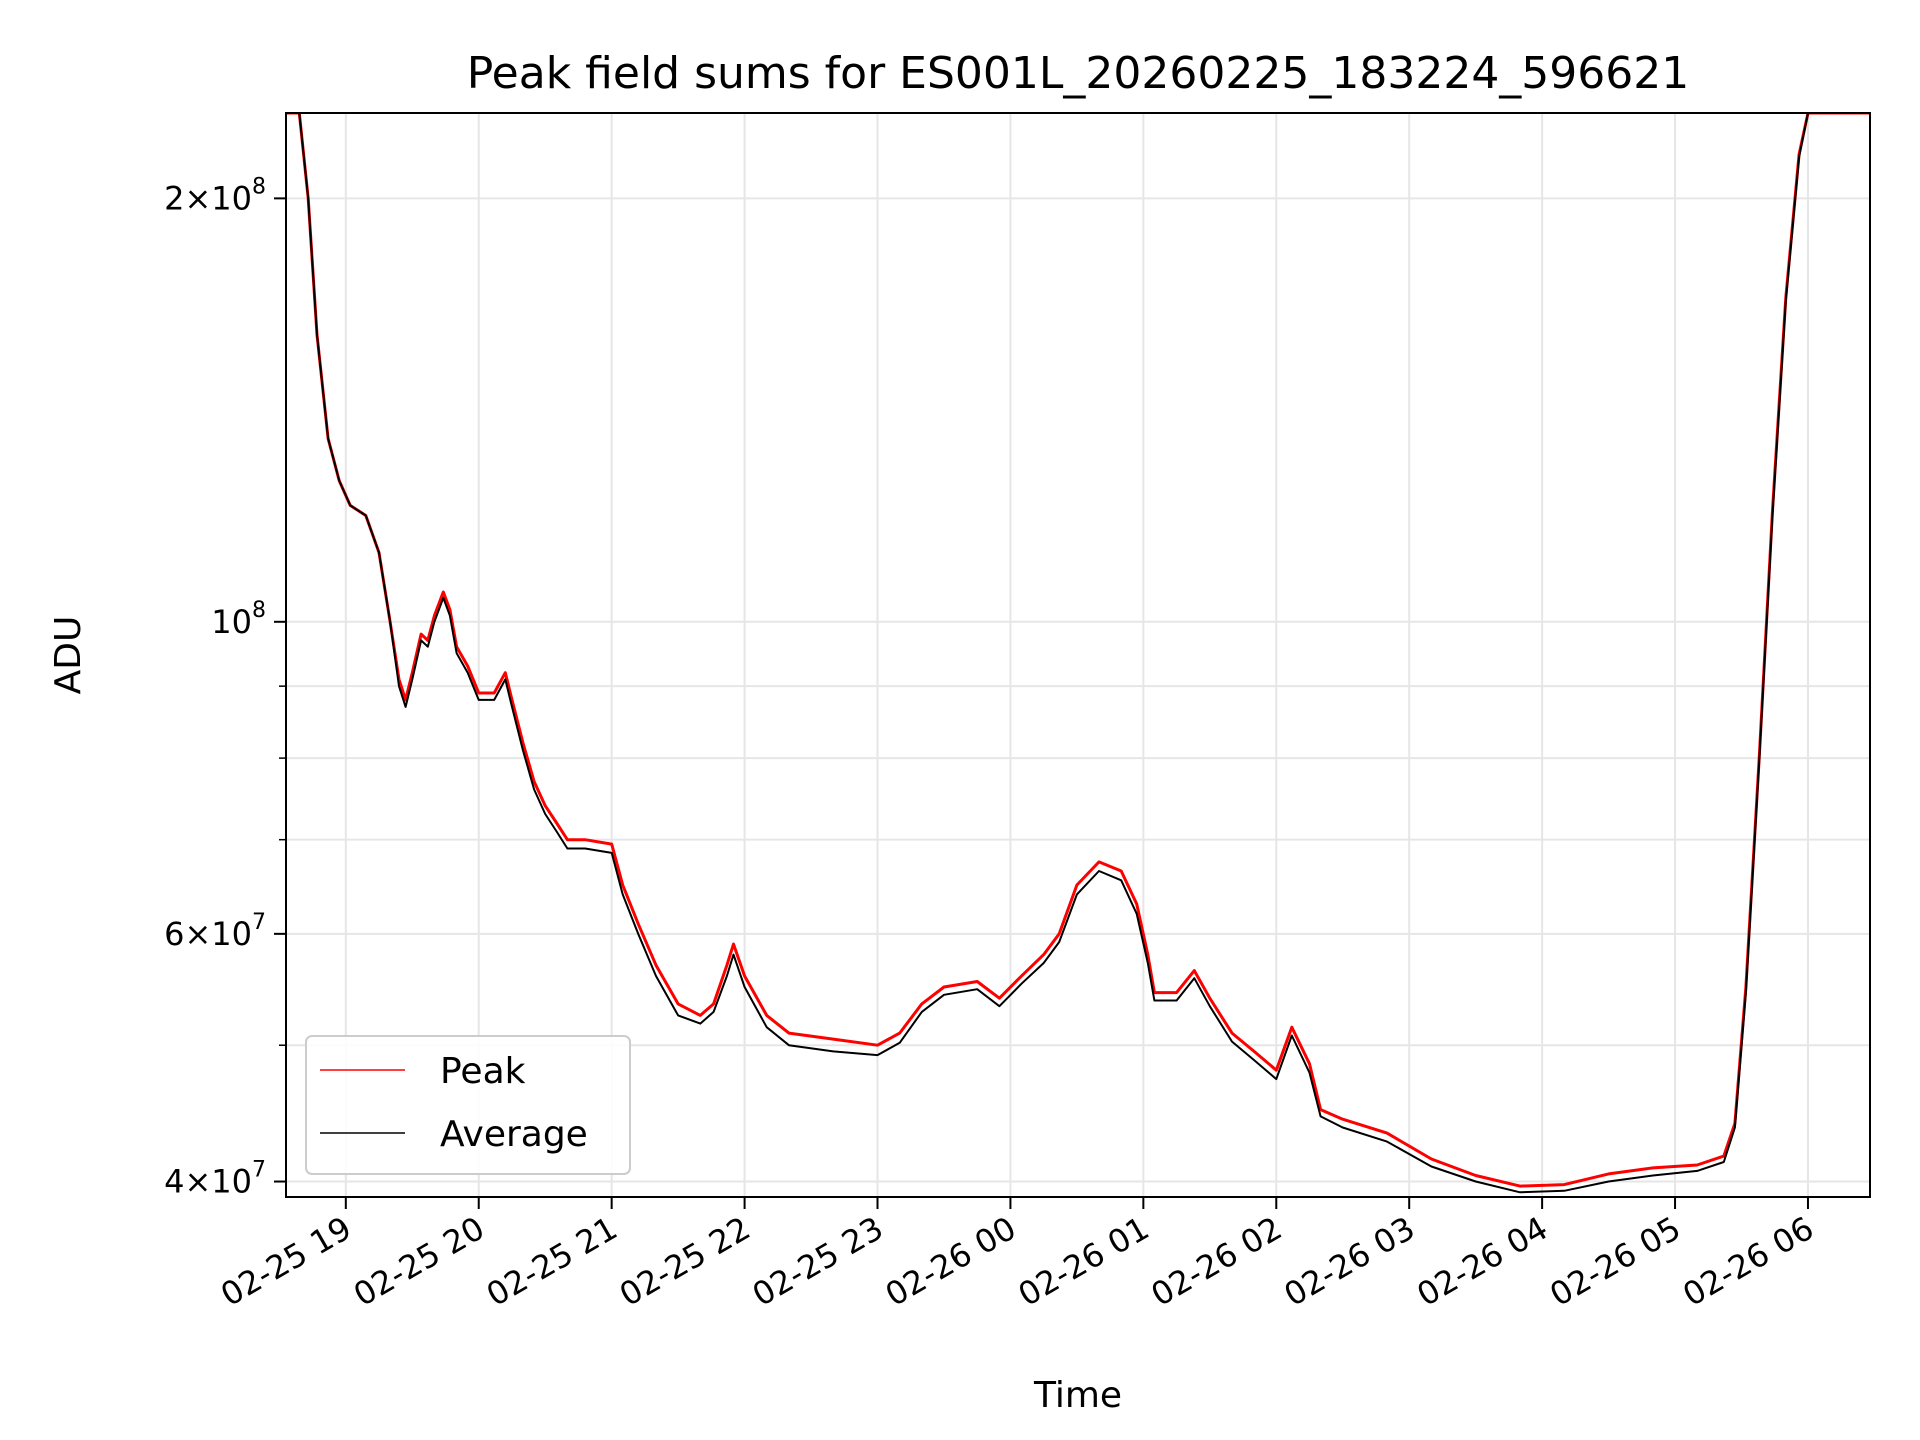 This screenshot has height=1440, width=1920. Describe the element at coordinates (215, 1179) in the screenshot. I see `y-tick-label: 4×107` at that location.